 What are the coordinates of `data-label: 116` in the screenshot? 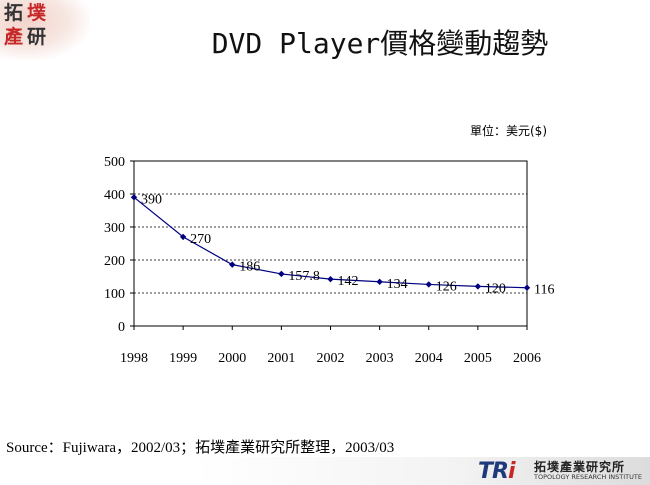 It's located at (544, 290).